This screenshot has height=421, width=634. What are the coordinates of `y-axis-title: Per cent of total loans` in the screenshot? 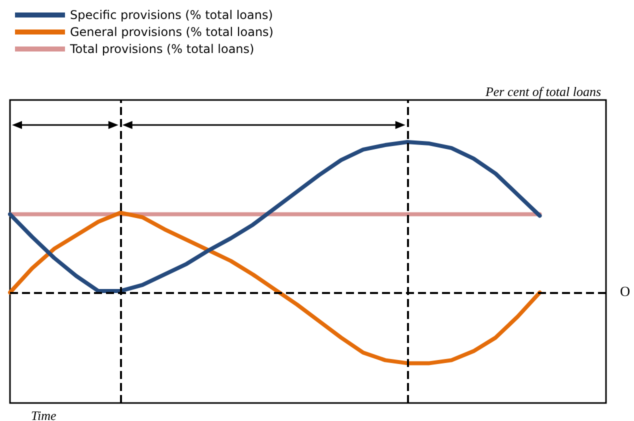 It's located at (543, 91).